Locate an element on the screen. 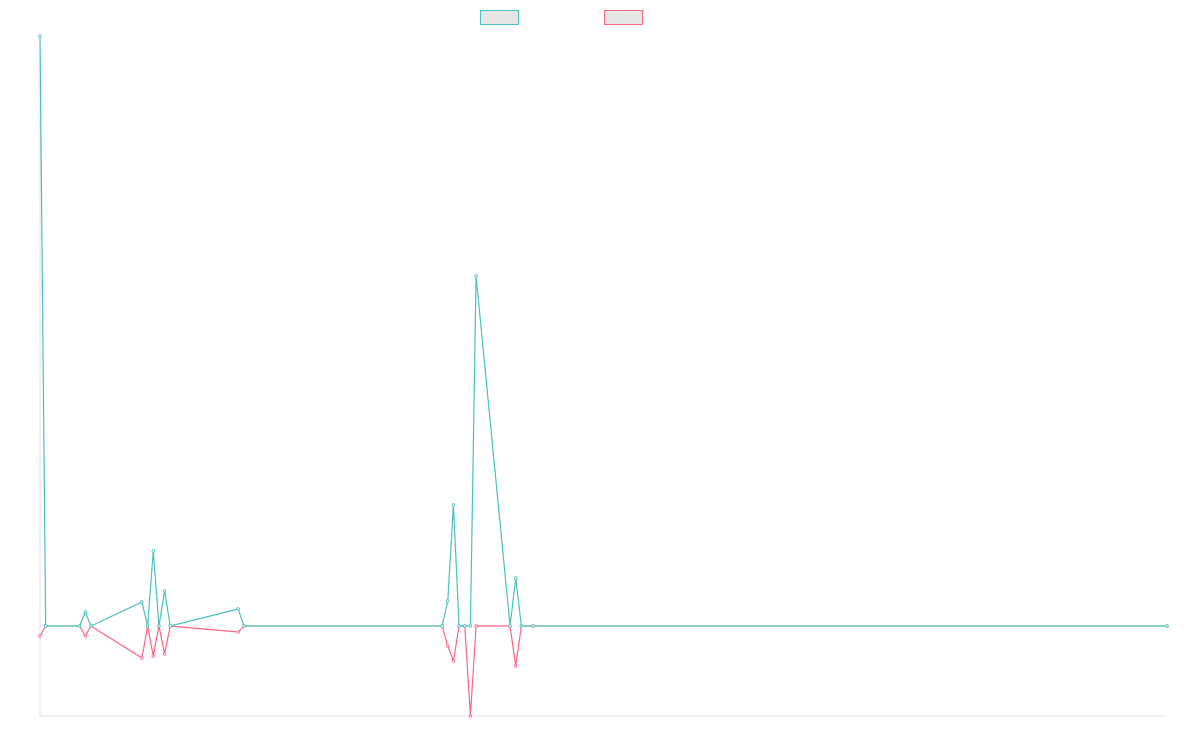  legend is located at coordinates (600, 18).